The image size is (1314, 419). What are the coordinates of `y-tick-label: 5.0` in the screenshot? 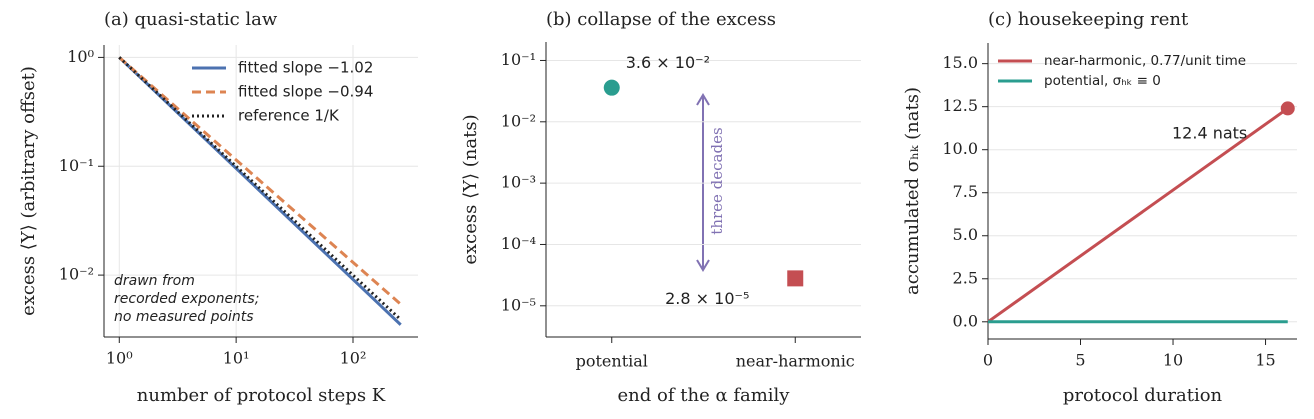 It's located at (965, 234).